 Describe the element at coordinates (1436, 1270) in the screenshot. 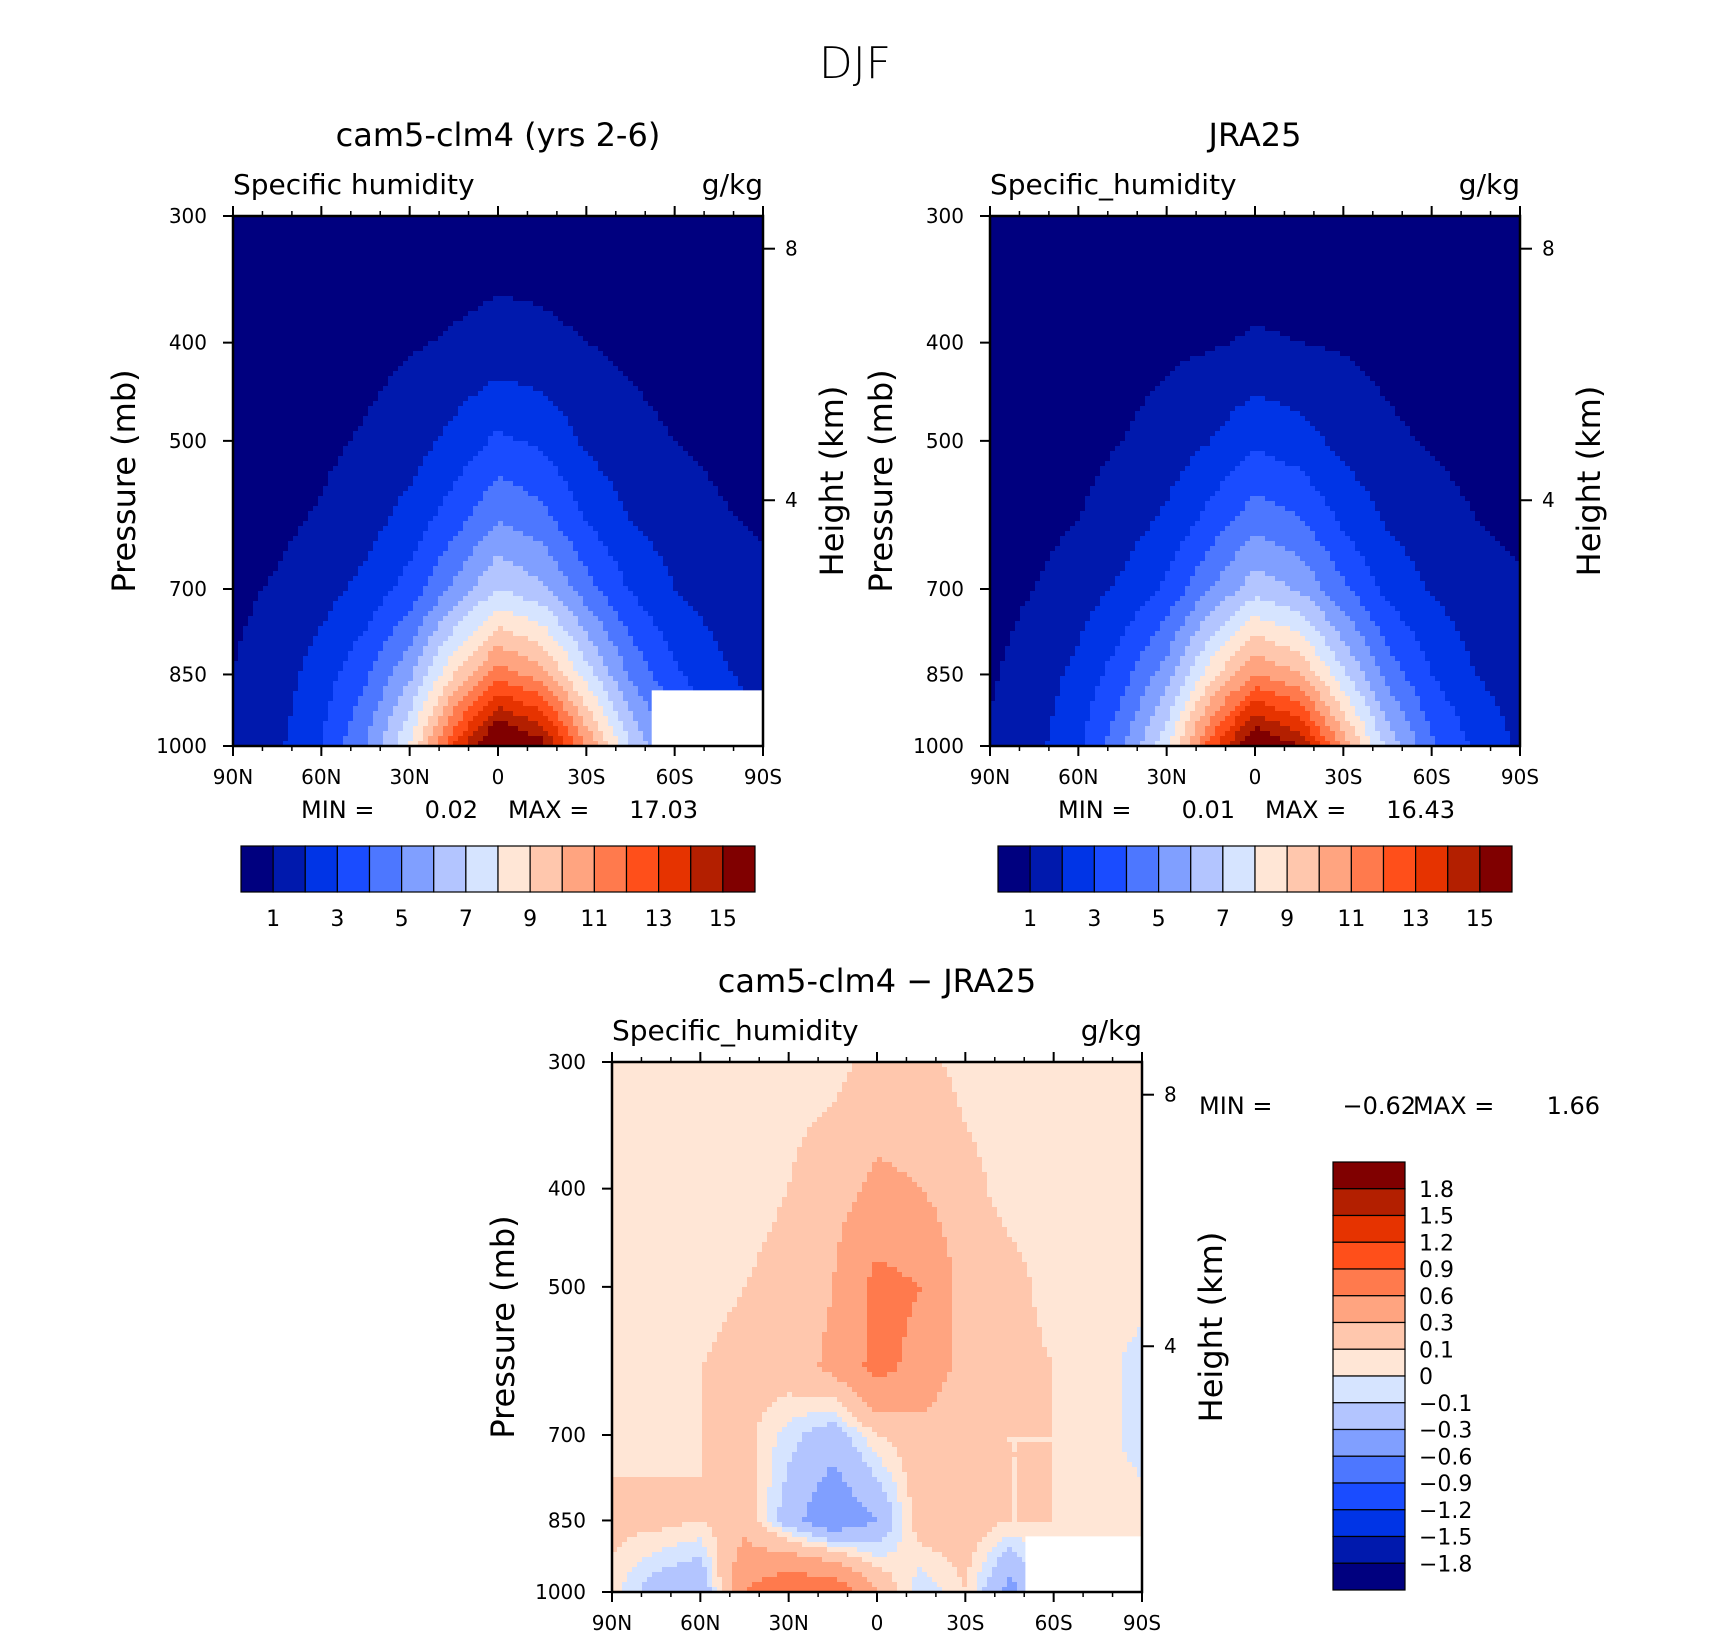

I see `colorbar-label: 0.9` at that location.